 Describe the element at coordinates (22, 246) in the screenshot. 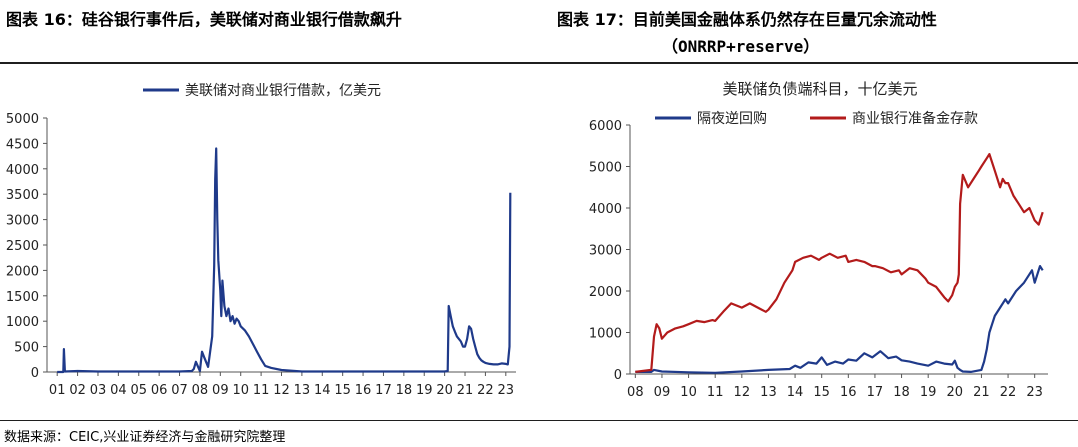

I see `y-tick-label: 2500` at that location.